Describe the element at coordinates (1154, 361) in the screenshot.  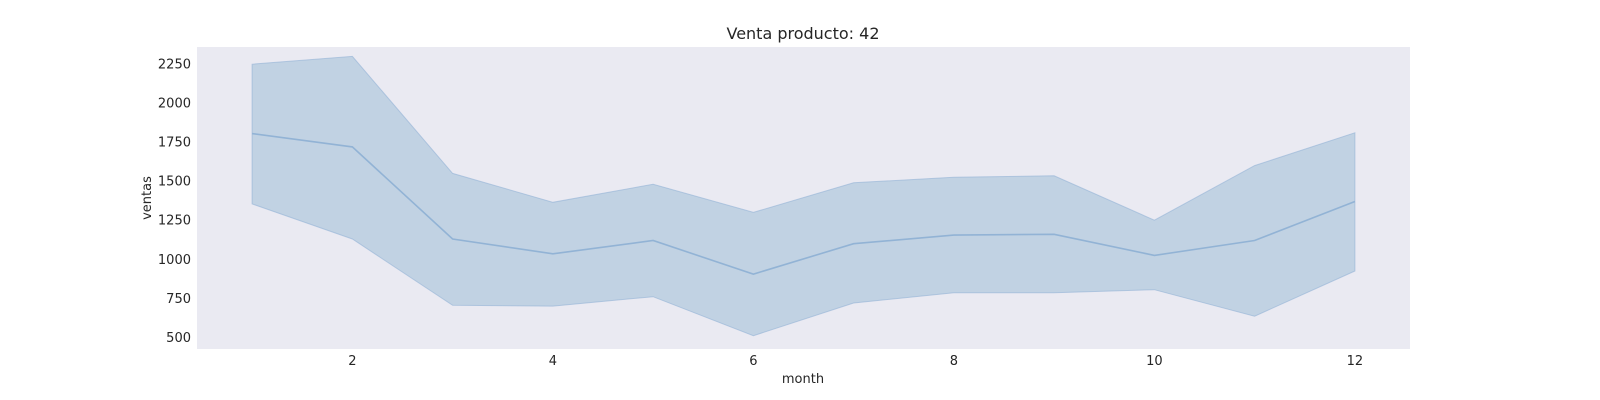
I see `x-tick-label: 10` at that location.